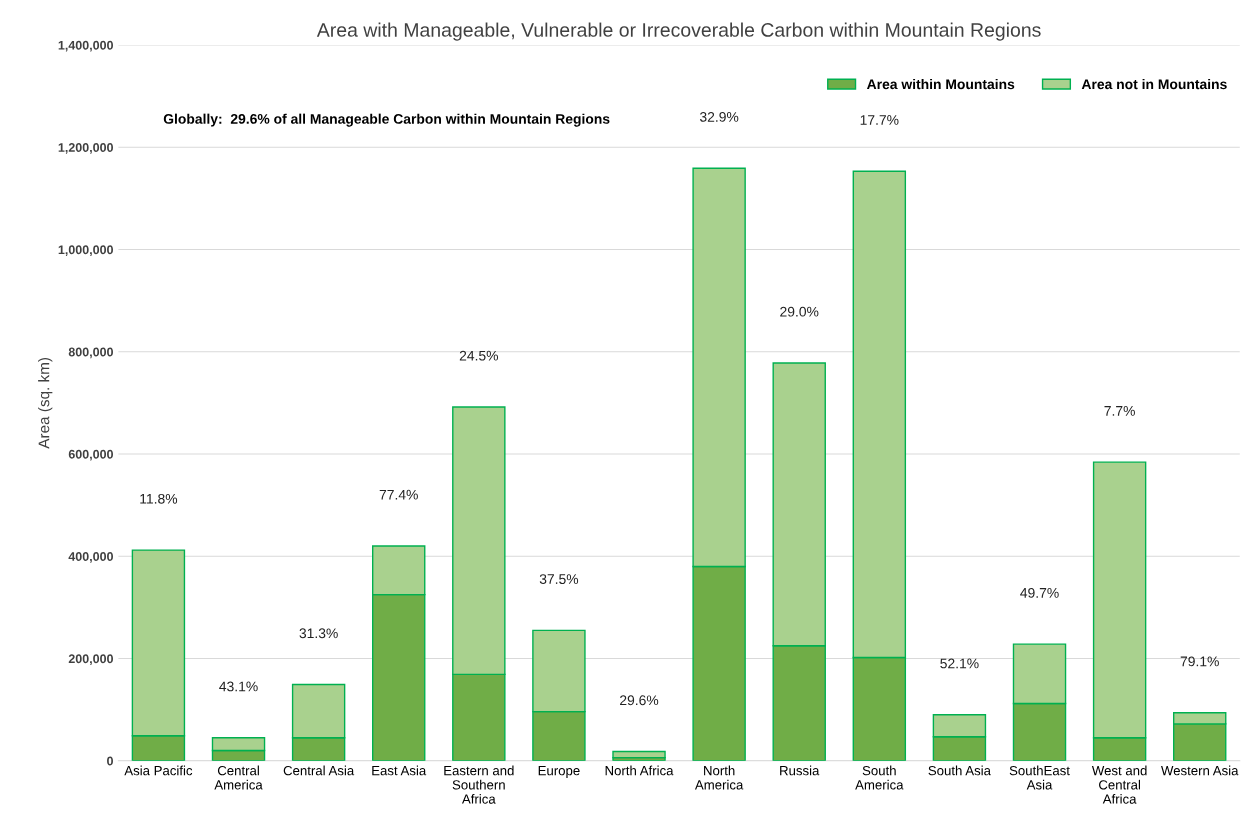 The width and height of the screenshot is (1246, 818). What do you see at coordinates (238, 777) in the screenshot?
I see `x-tick-label: Central America` at bounding box center [238, 777].